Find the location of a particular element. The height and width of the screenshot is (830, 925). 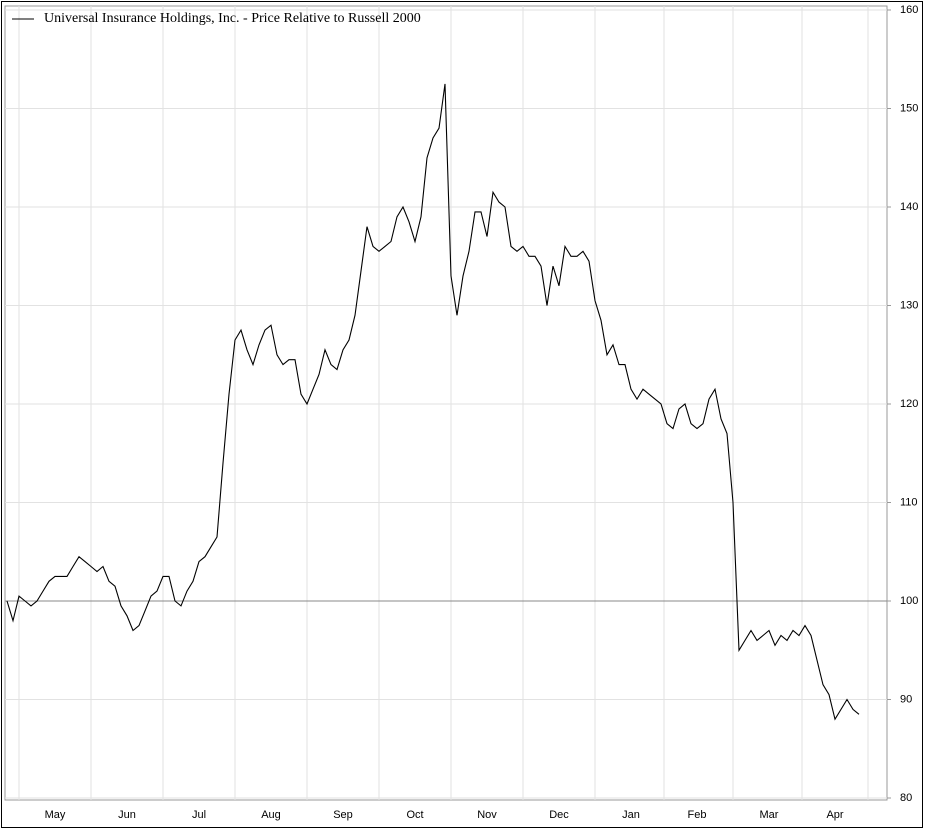

y-tick-label: 120 is located at coordinates (909, 404).